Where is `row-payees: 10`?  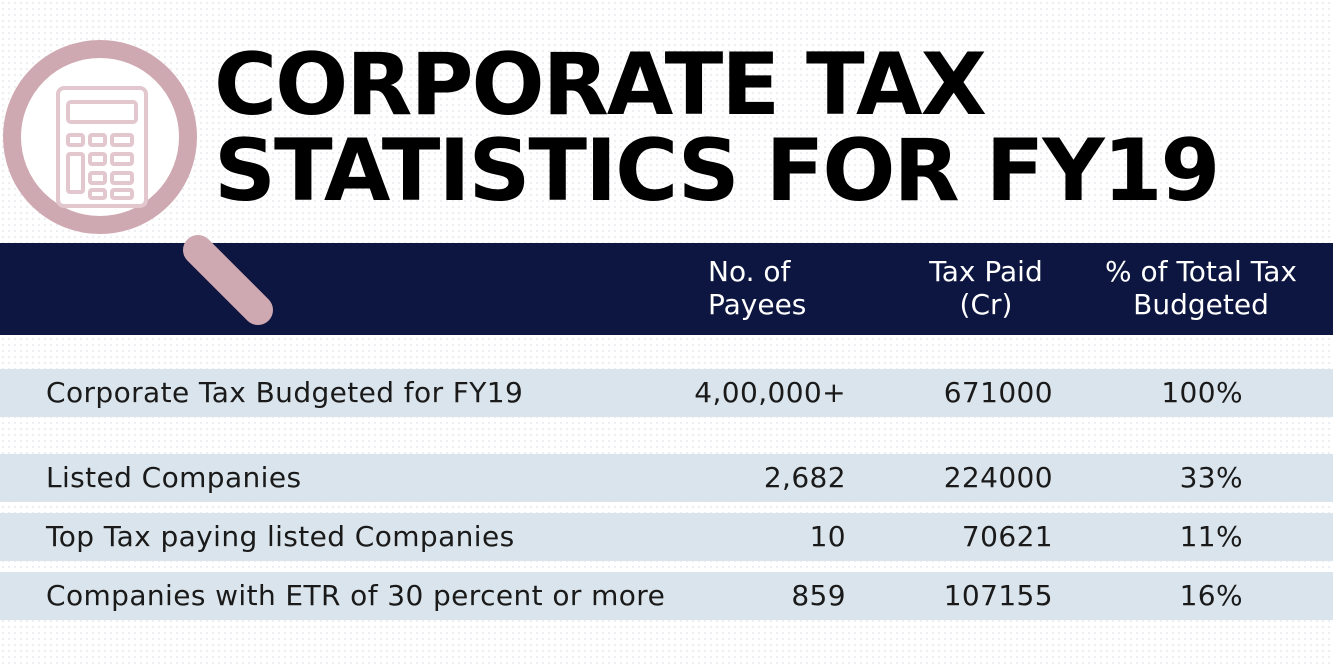
row-payees: 10 is located at coordinates (827, 536).